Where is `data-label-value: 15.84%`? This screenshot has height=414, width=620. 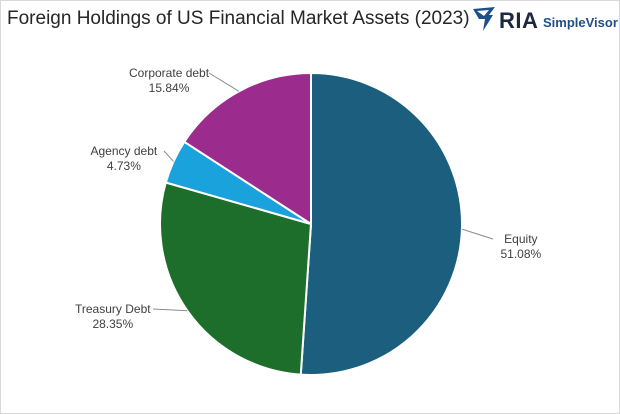
data-label-value: 15.84% is located at coordinates (169, 88).